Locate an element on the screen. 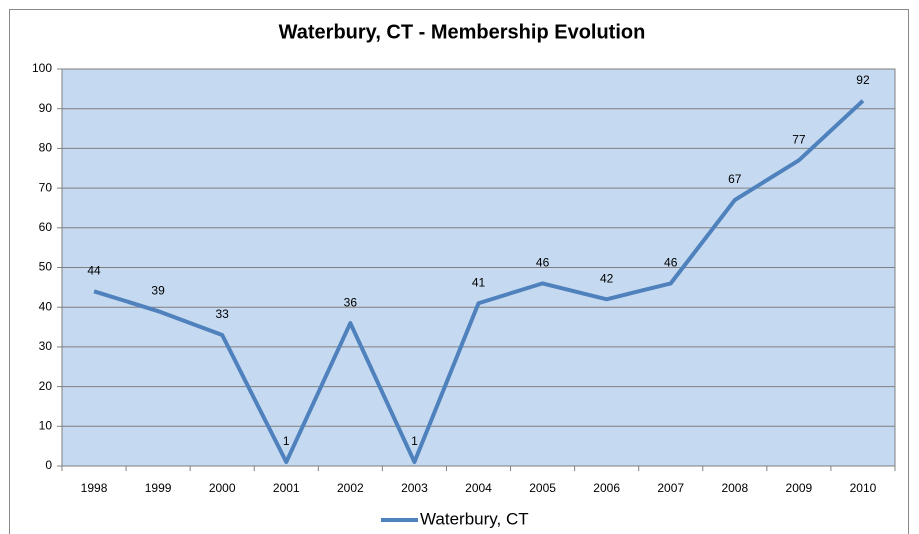  x-tick-label: 2009 is located at coordinates (799, 488).